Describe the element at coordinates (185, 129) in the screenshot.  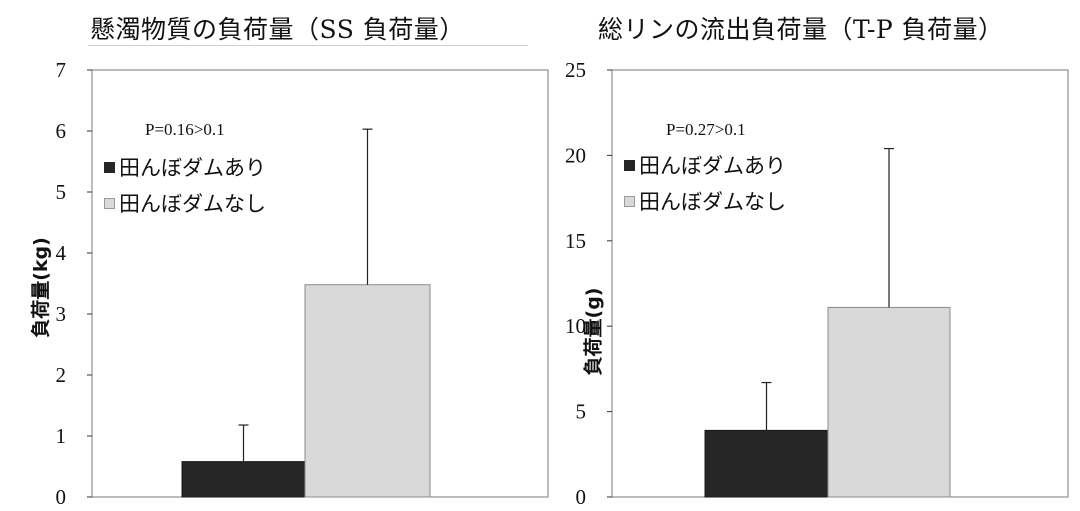
I see `p-value-annotation: P=0.16>0.1` at that location.